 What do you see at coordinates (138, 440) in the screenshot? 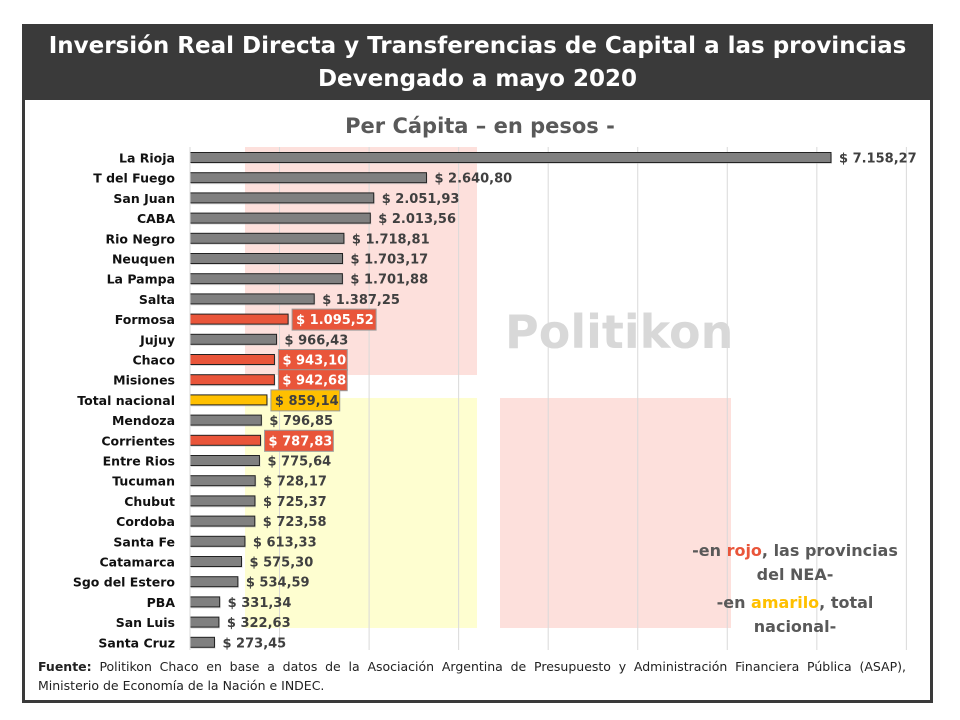
I see `category-label: Corrientes` at bounding box center [138, 440].